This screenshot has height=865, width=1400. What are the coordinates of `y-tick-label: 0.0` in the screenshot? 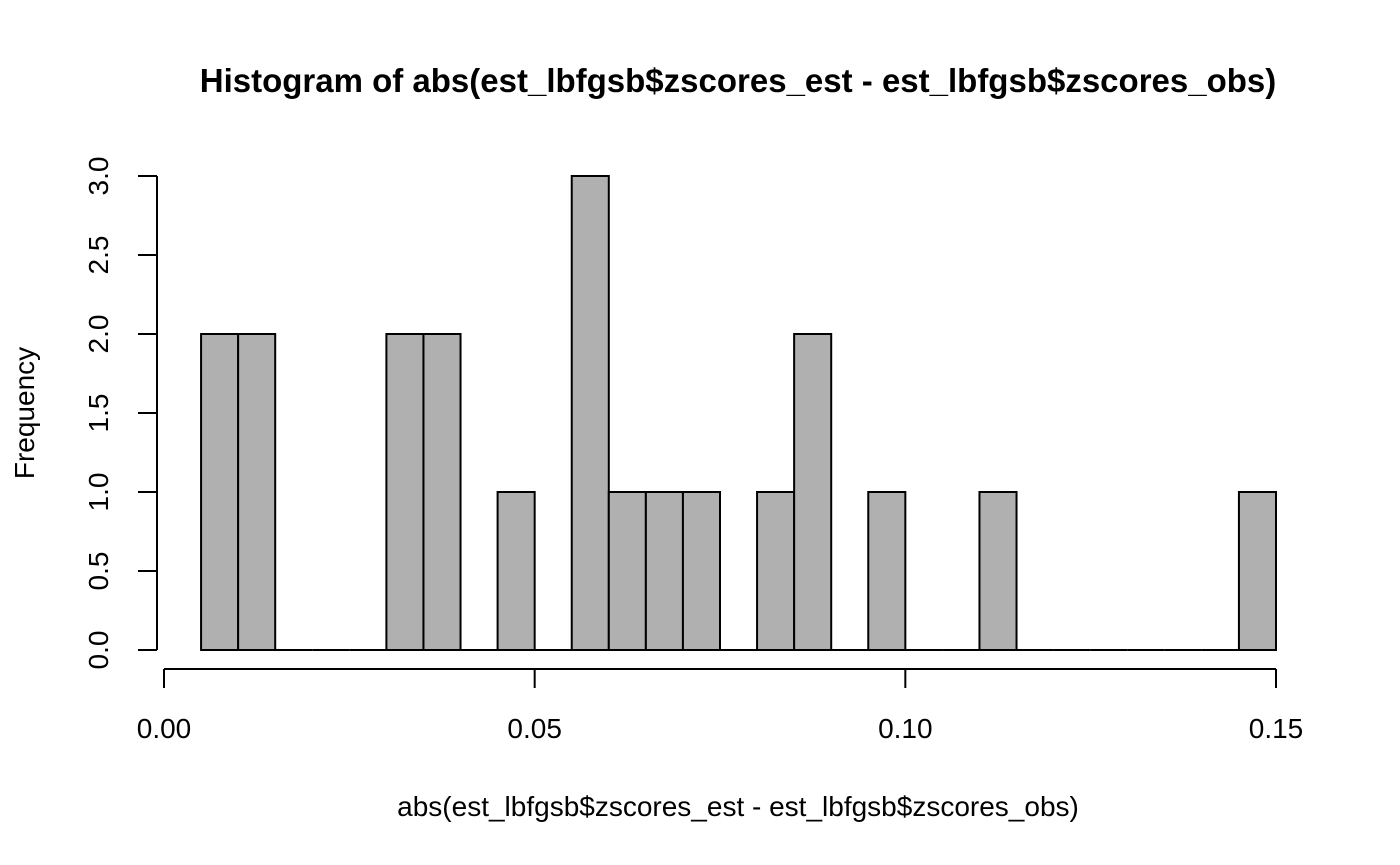 It's located at (98, 650).